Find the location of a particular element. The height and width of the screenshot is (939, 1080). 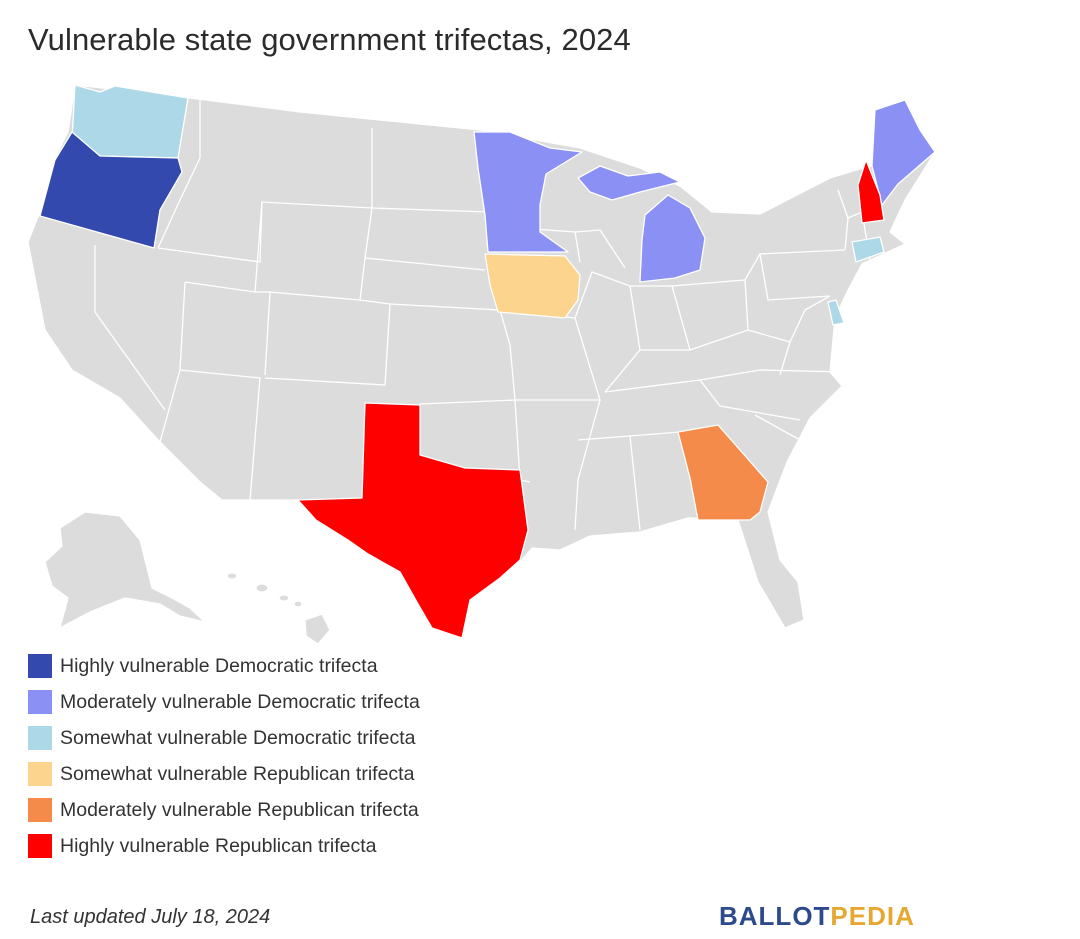

legend-label: Somewhat vulnerable Democratic trifecta is located at coordinates (238, 737).